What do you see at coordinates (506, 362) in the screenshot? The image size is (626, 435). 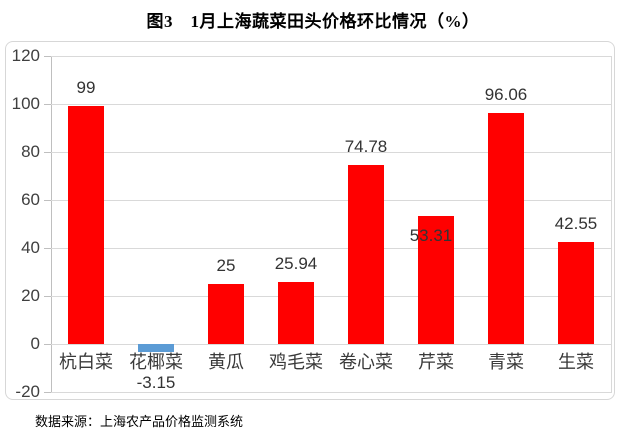 I see `category-label-青菜: 青菜` at bounding box center [506, 362].